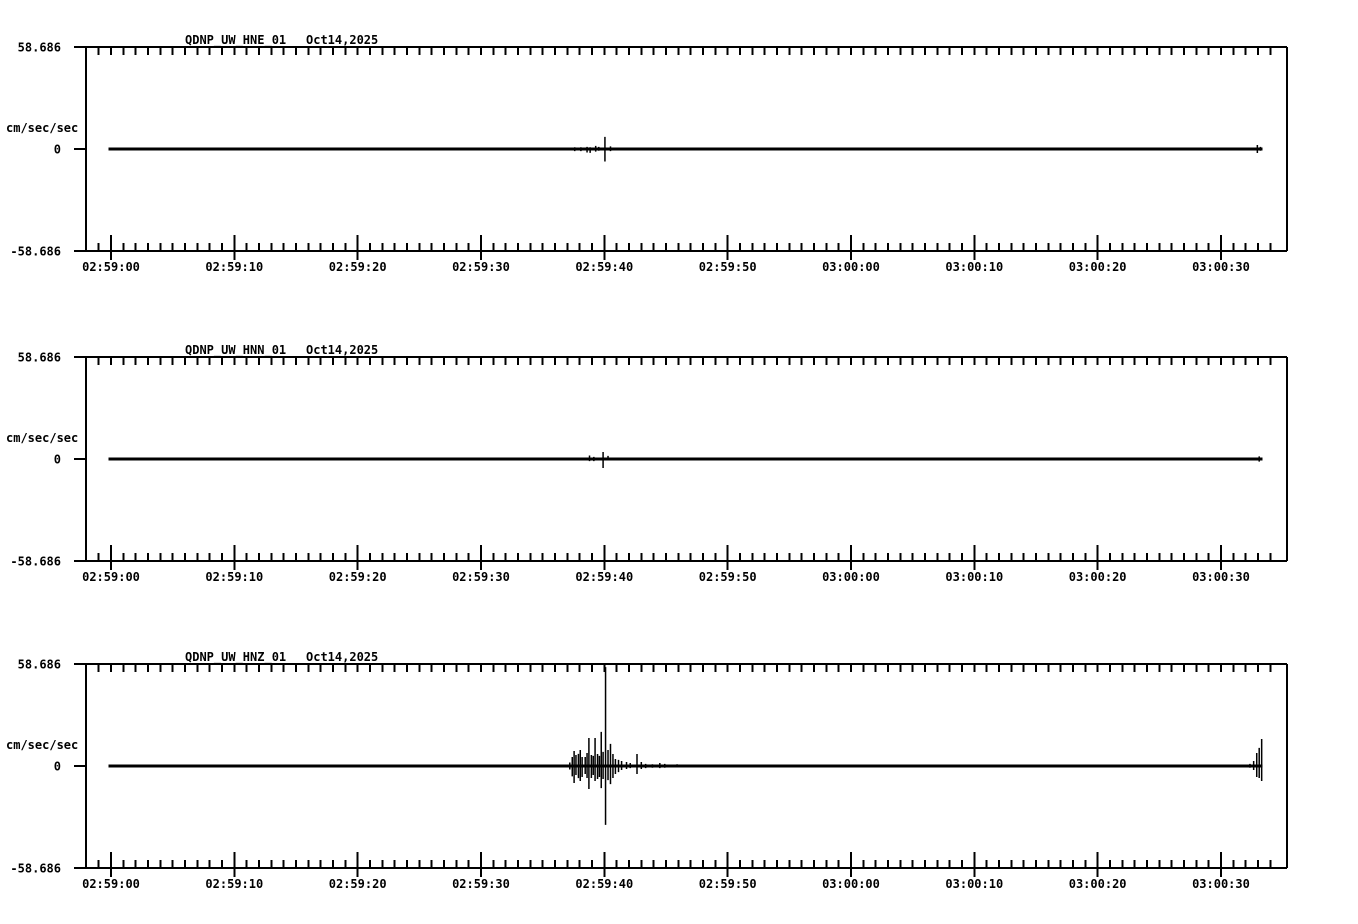 The height and width of the screenshot is (924, 1358). I want to click on panel-title: QDNP_UW_HNN_01, so click(235, 350).